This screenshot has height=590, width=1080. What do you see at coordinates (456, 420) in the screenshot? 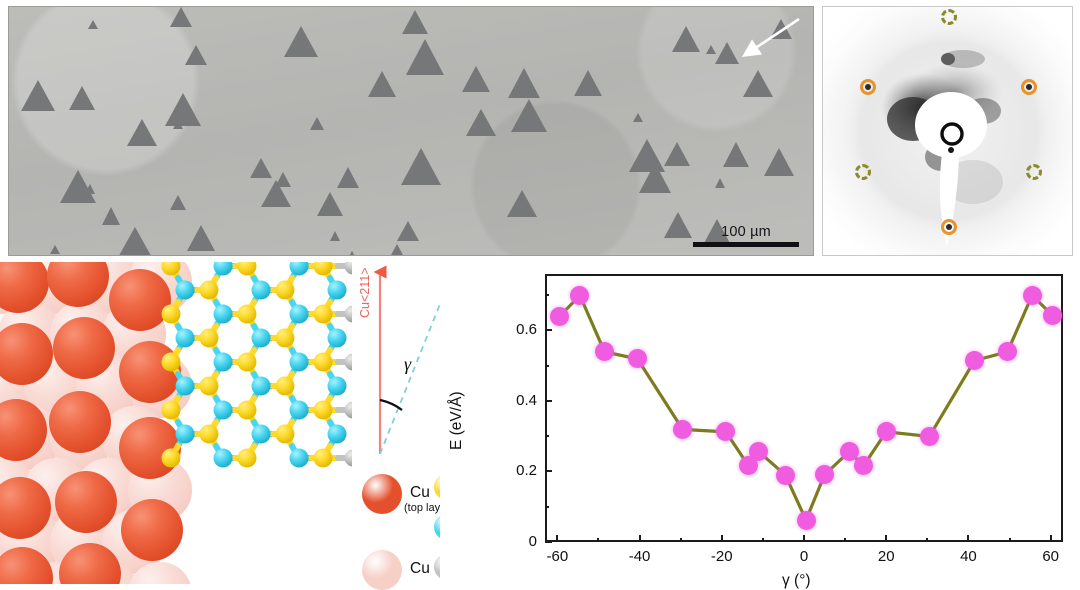
I see `y-axis-label: E (eV/Å)` at bounding box center [456, 420].